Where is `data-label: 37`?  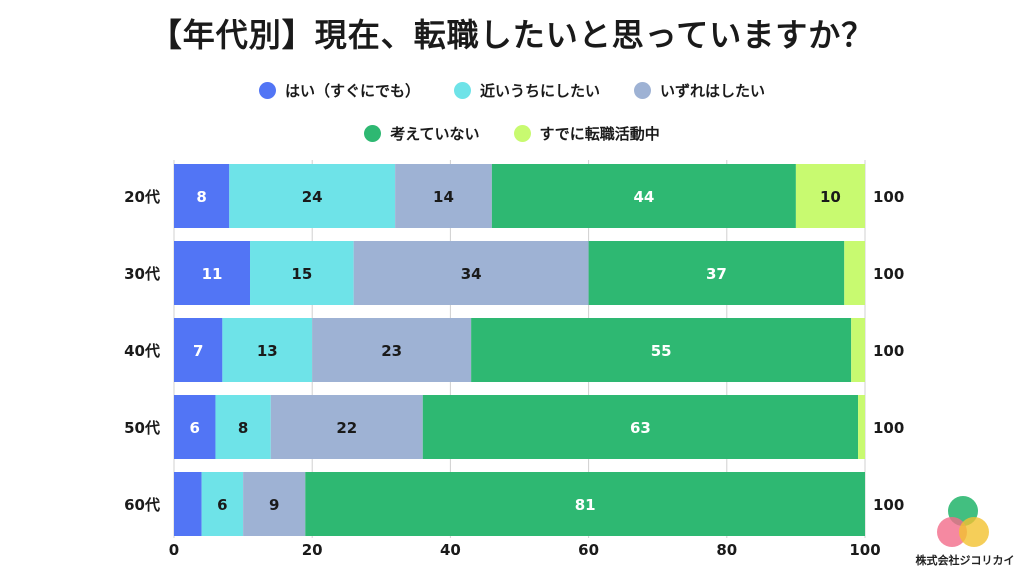
data-label: 37 is located at coordinates (716, 274).